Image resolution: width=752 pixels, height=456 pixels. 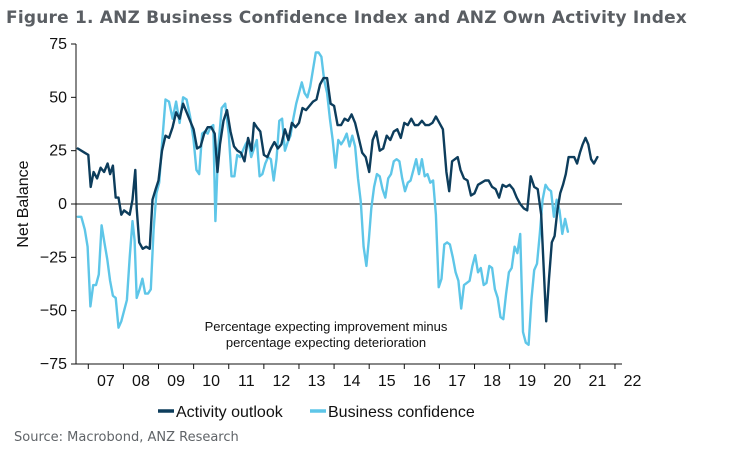 I want to click on y-axis-label: Net Balance, so click(x=23, y=203).